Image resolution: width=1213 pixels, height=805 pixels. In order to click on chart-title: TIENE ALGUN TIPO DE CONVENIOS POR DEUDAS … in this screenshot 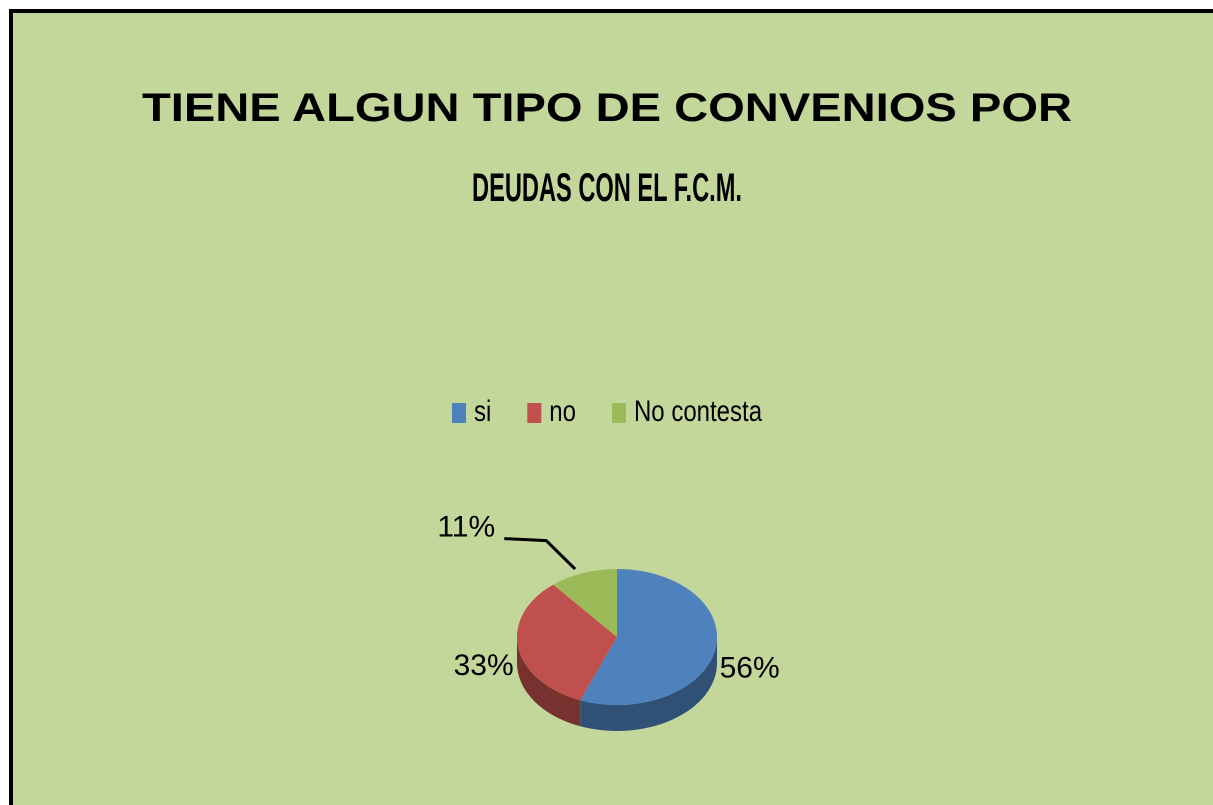, I will do `click(607, 148)`.